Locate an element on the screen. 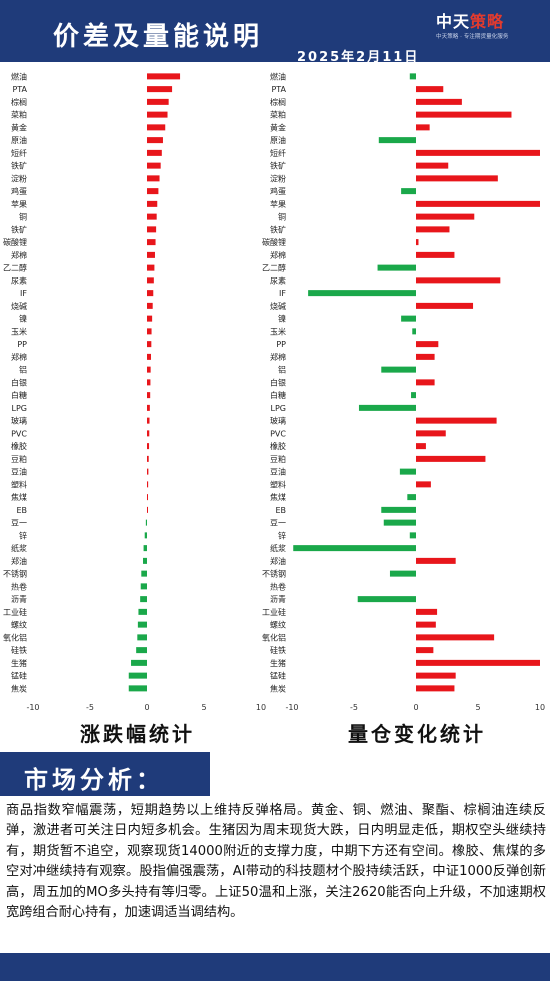  category-label: 热卷 is located at coordinates (278, 586).